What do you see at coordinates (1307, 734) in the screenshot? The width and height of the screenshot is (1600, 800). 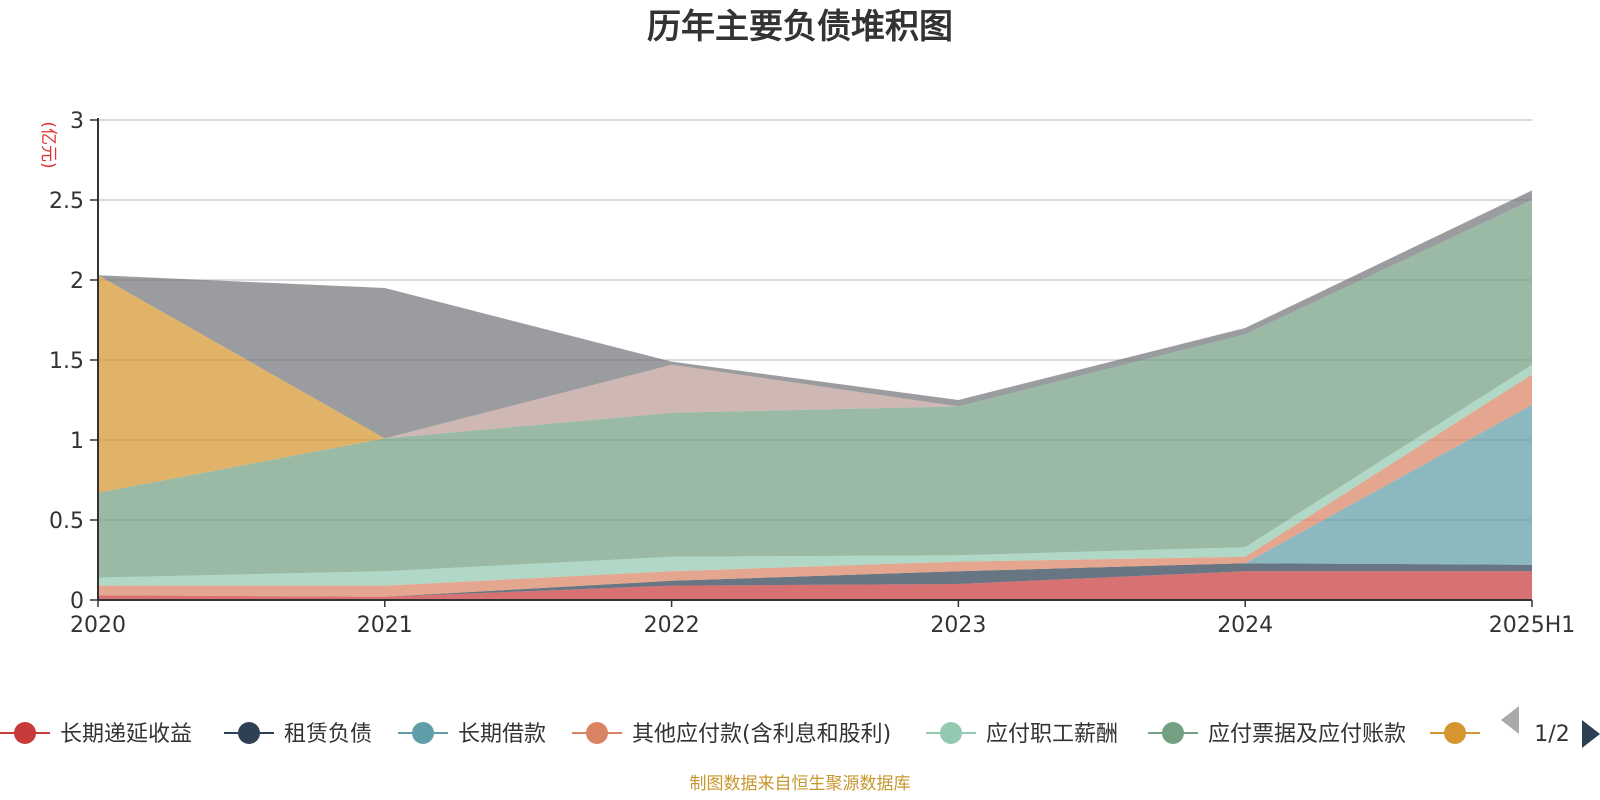 I see `legend-label: 应付票据及应付账款` at bounding box center [1307, 734].